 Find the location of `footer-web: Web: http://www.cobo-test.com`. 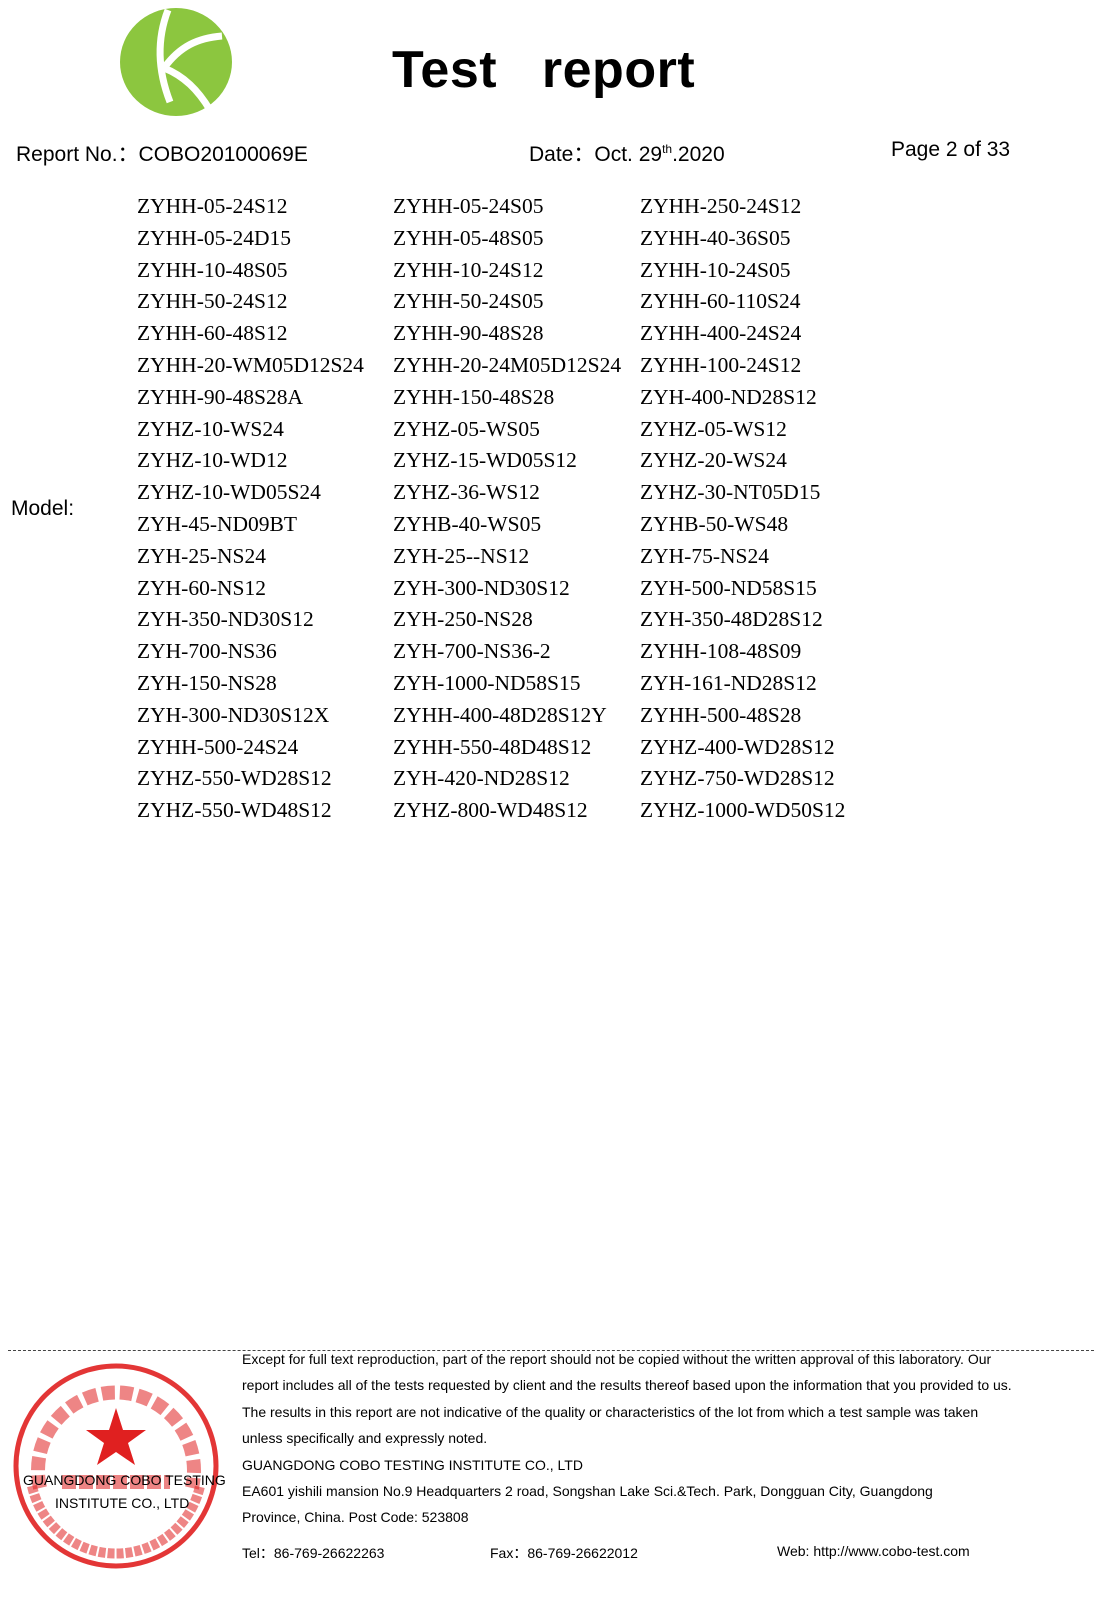

footer-web: Web: http://www.cobo-test.com is located at coordinates (873, 1551).